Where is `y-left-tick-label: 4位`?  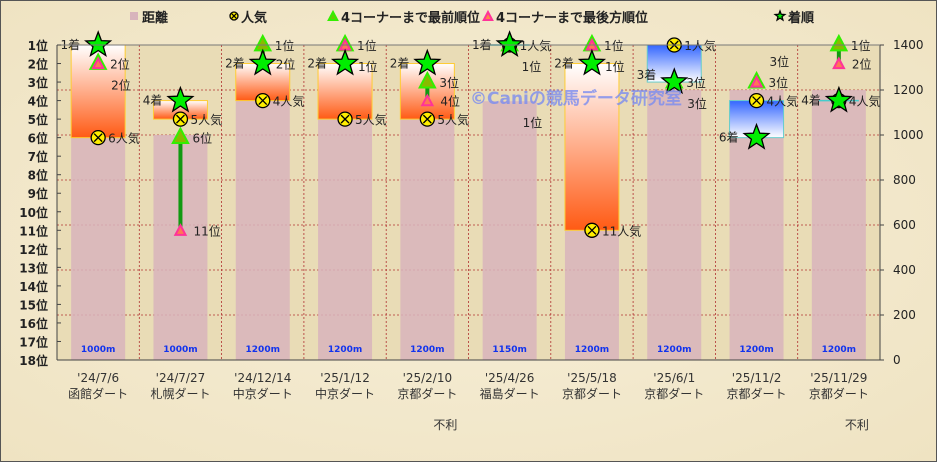 y-left-tick-label: 4位 is located at coordinates (38, 101).